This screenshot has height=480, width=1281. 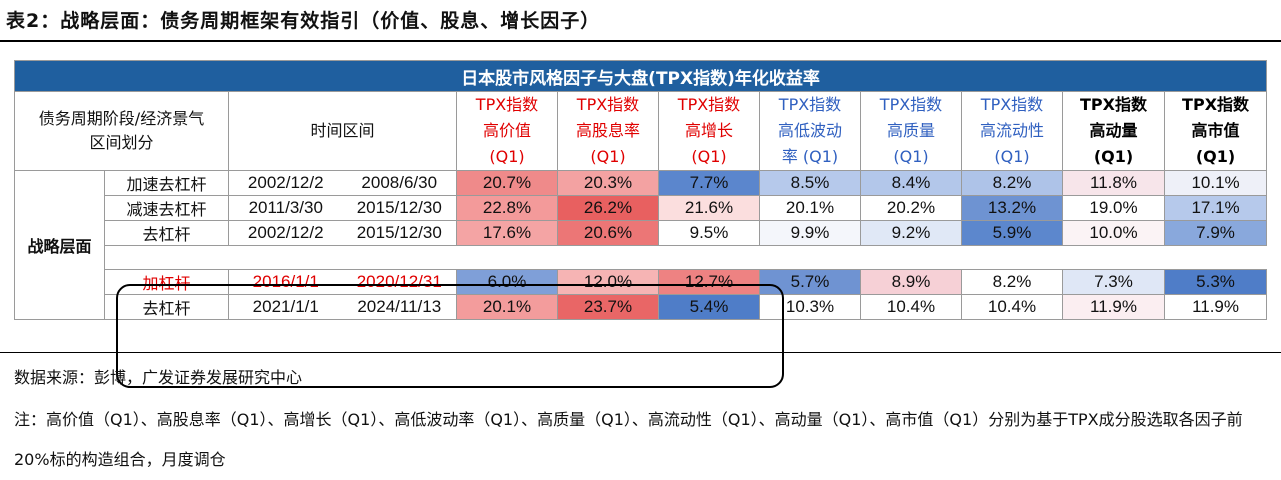 What do you see at coordinates (399, 183) in the screenshot?
I see `end-date-cell: 2008/6/30` at bounding box center [399, 183].